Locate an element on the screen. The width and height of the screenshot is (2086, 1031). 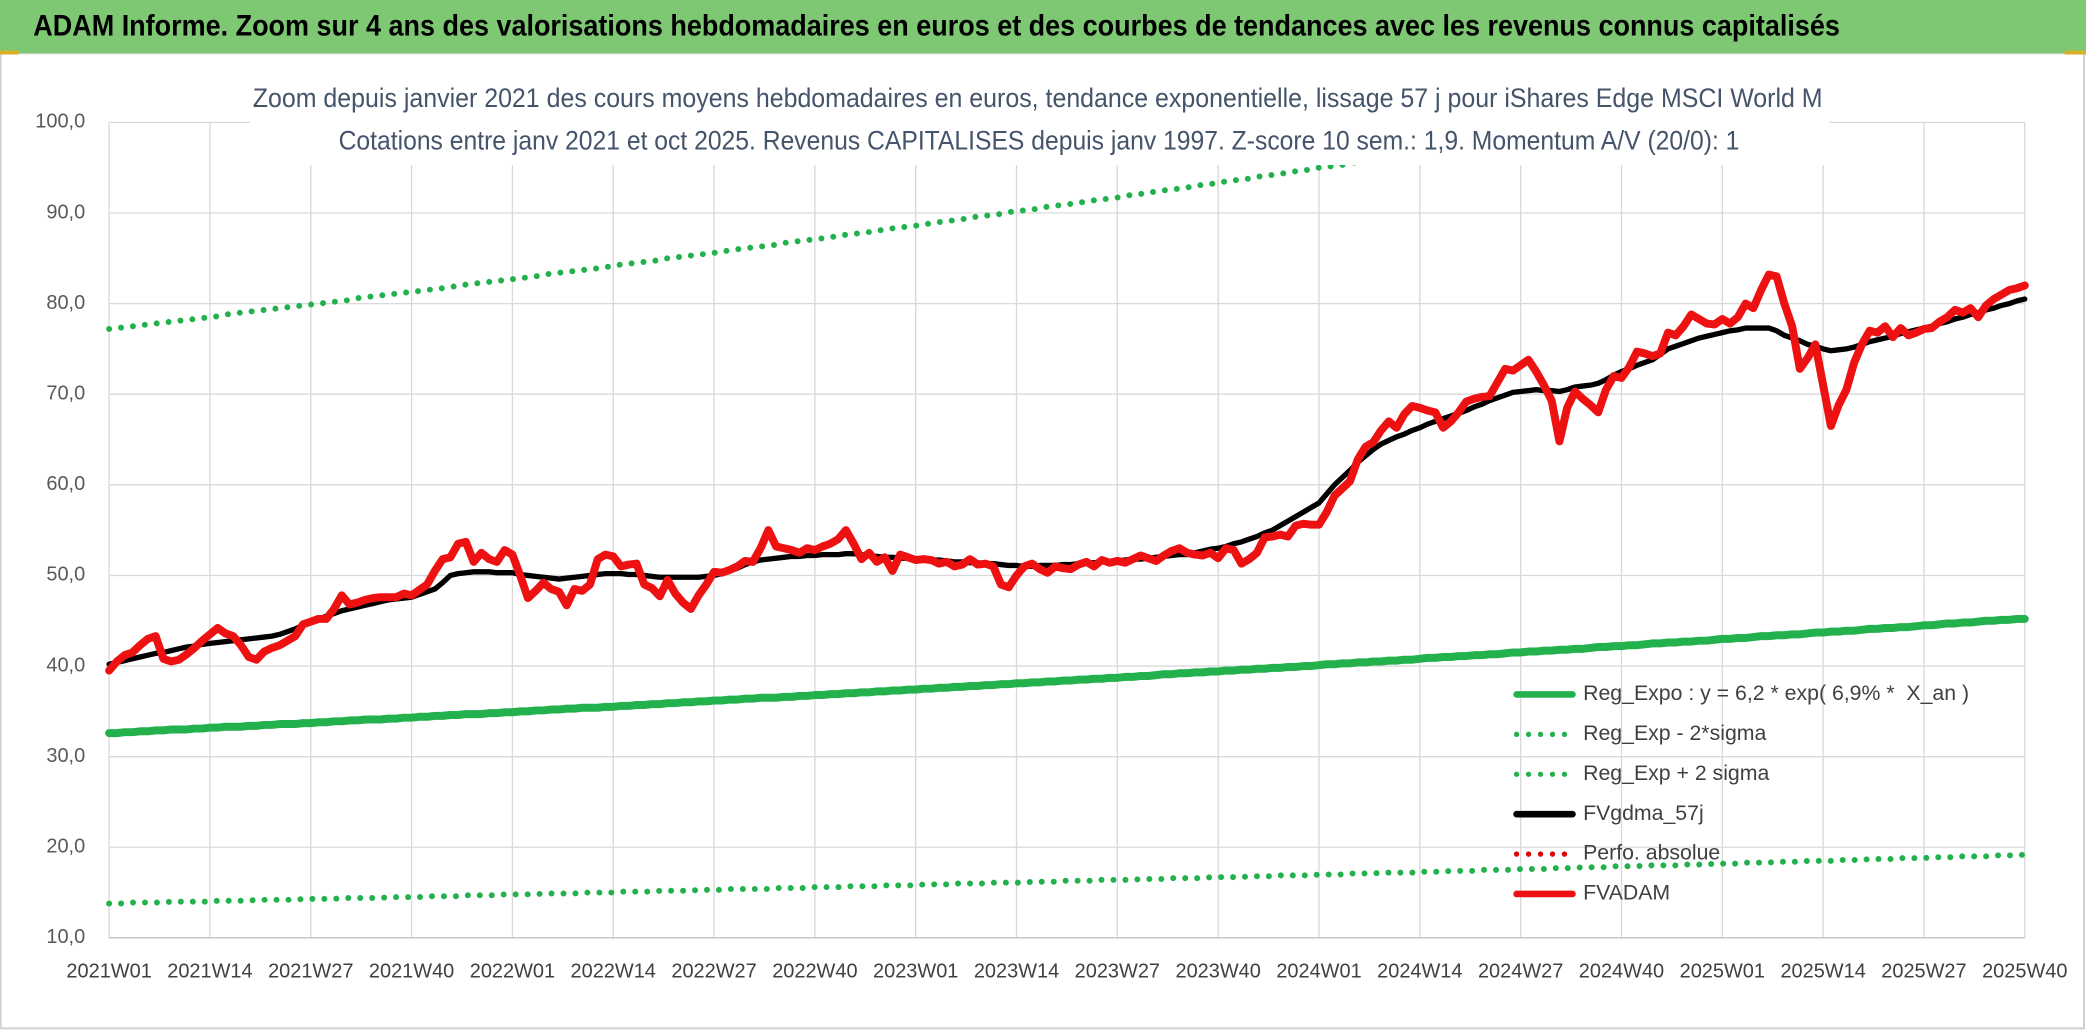
legend-label: Reg_Expo : y = 6,2 * exp( 6,9% * X_an ) is located at coordinates (1776, 693).